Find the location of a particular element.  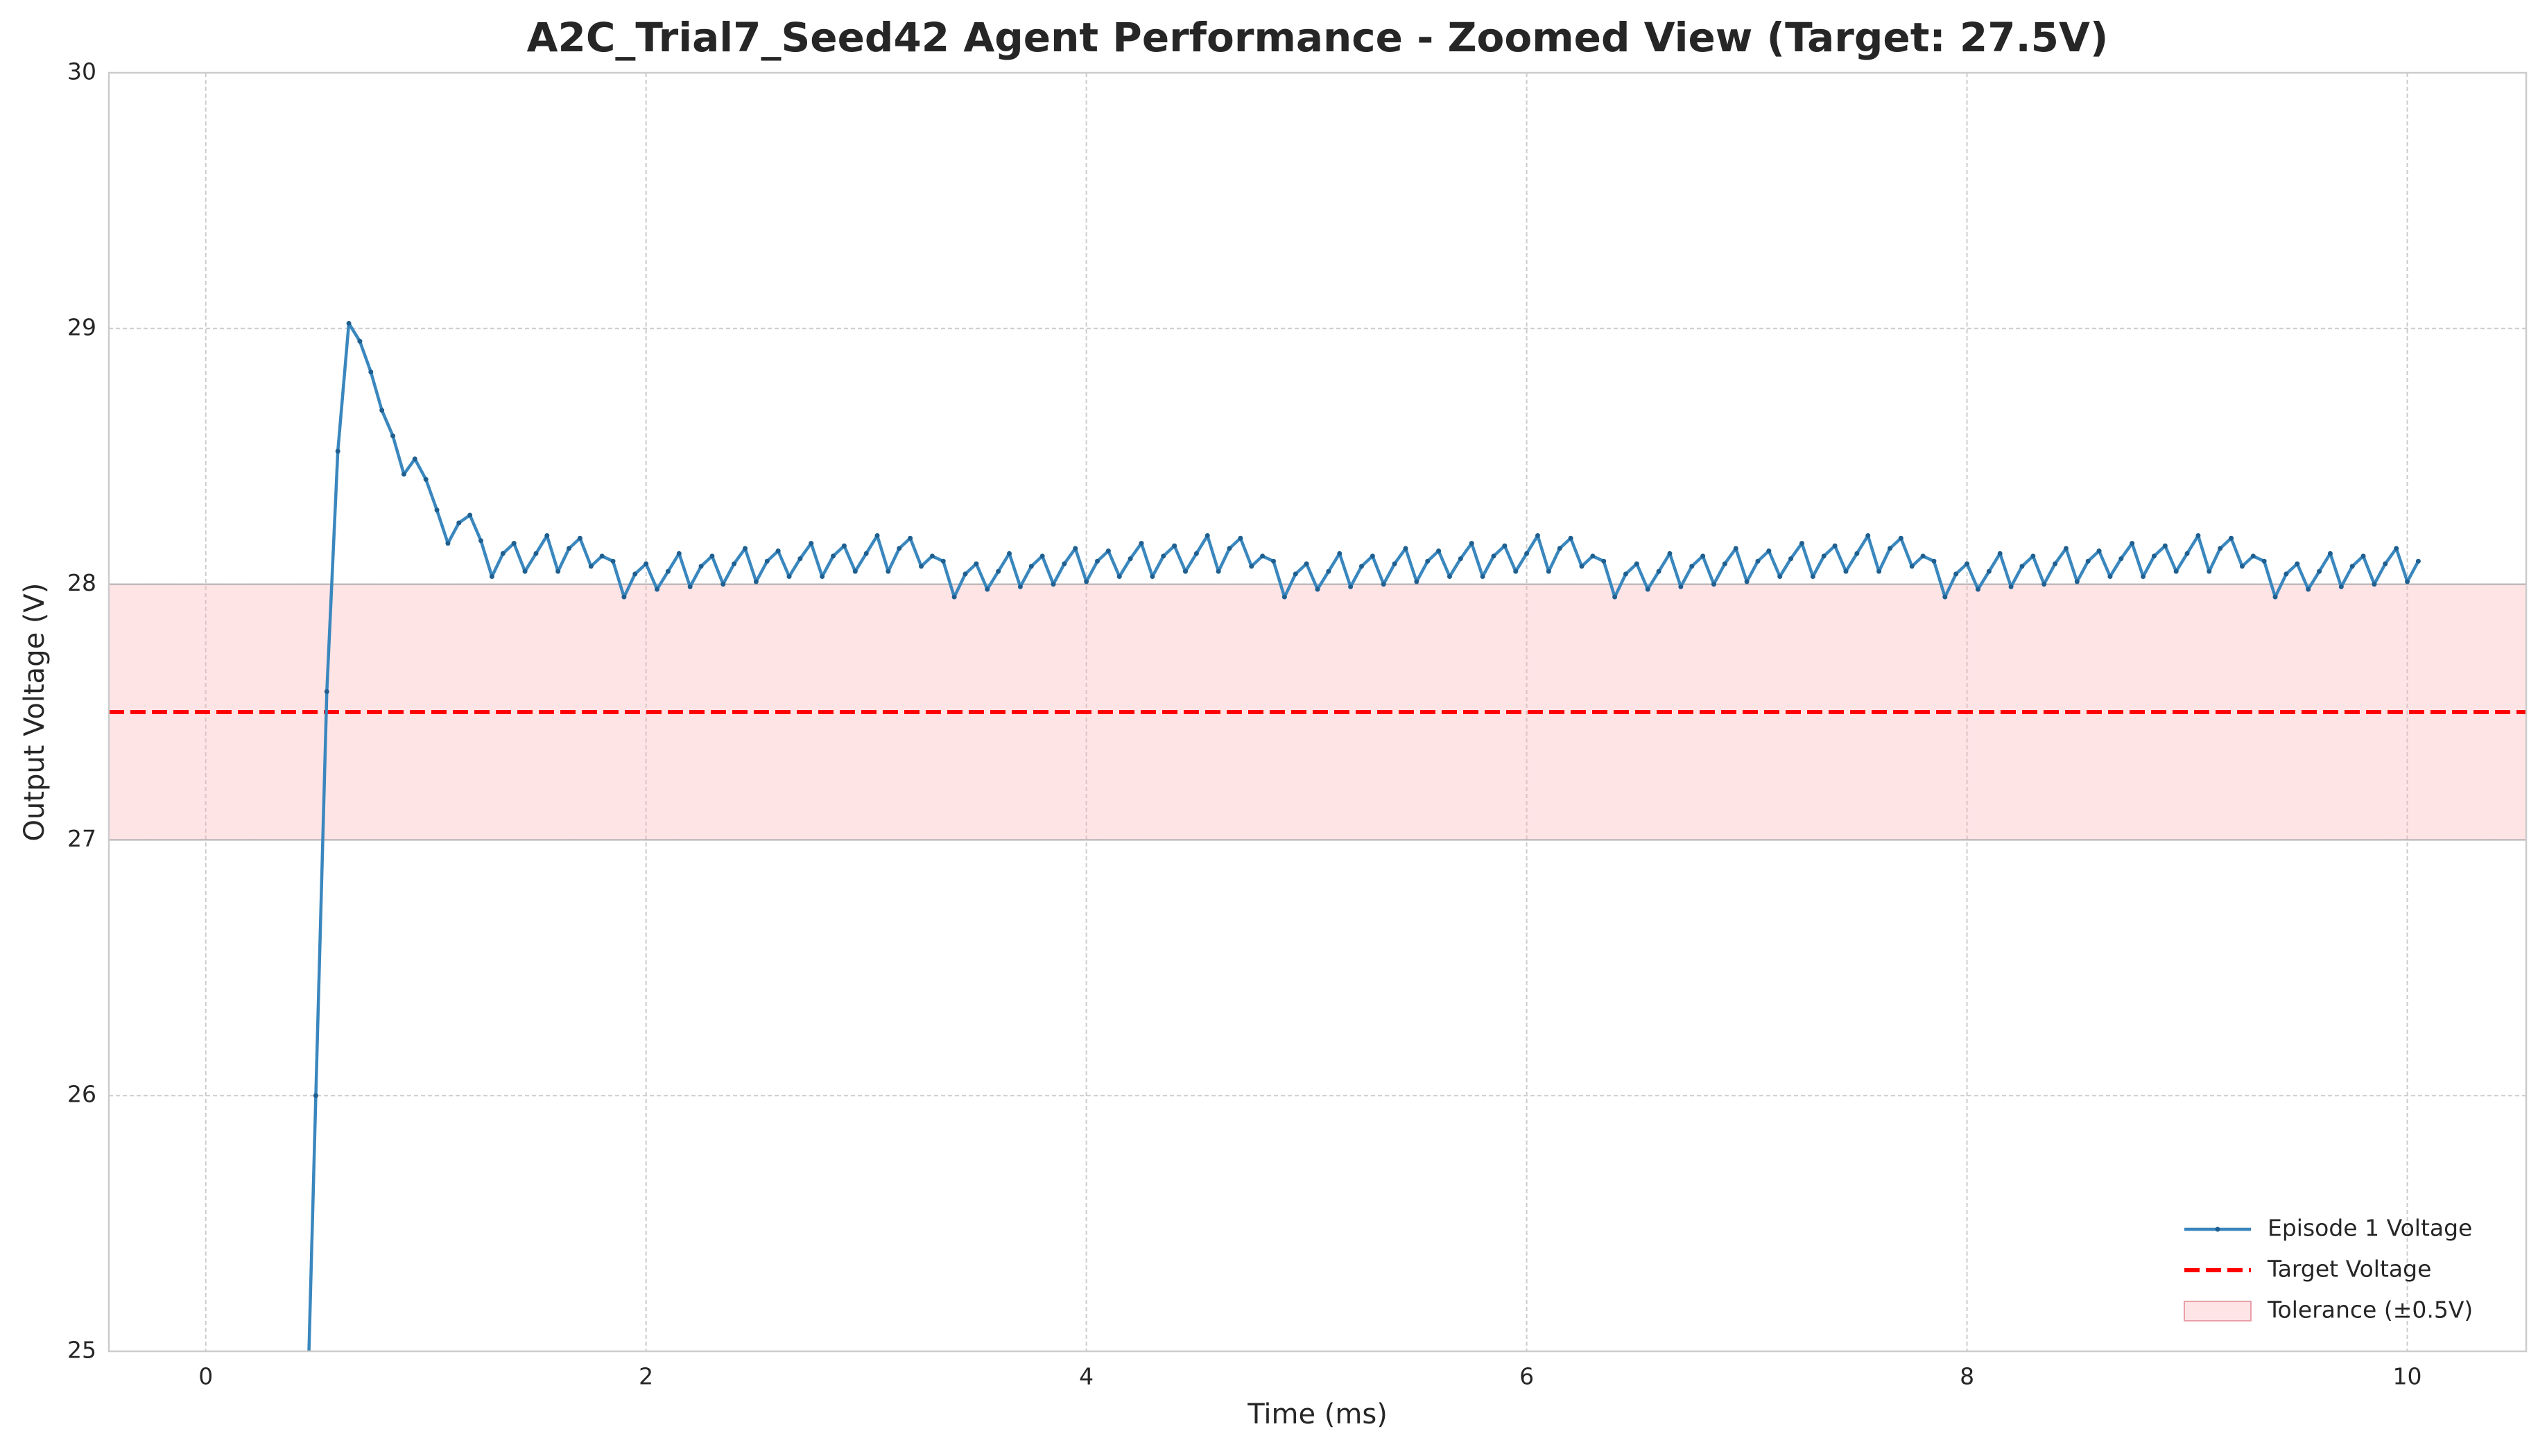

x-tick-label: 8 is located at coordinates (1967, 1376).